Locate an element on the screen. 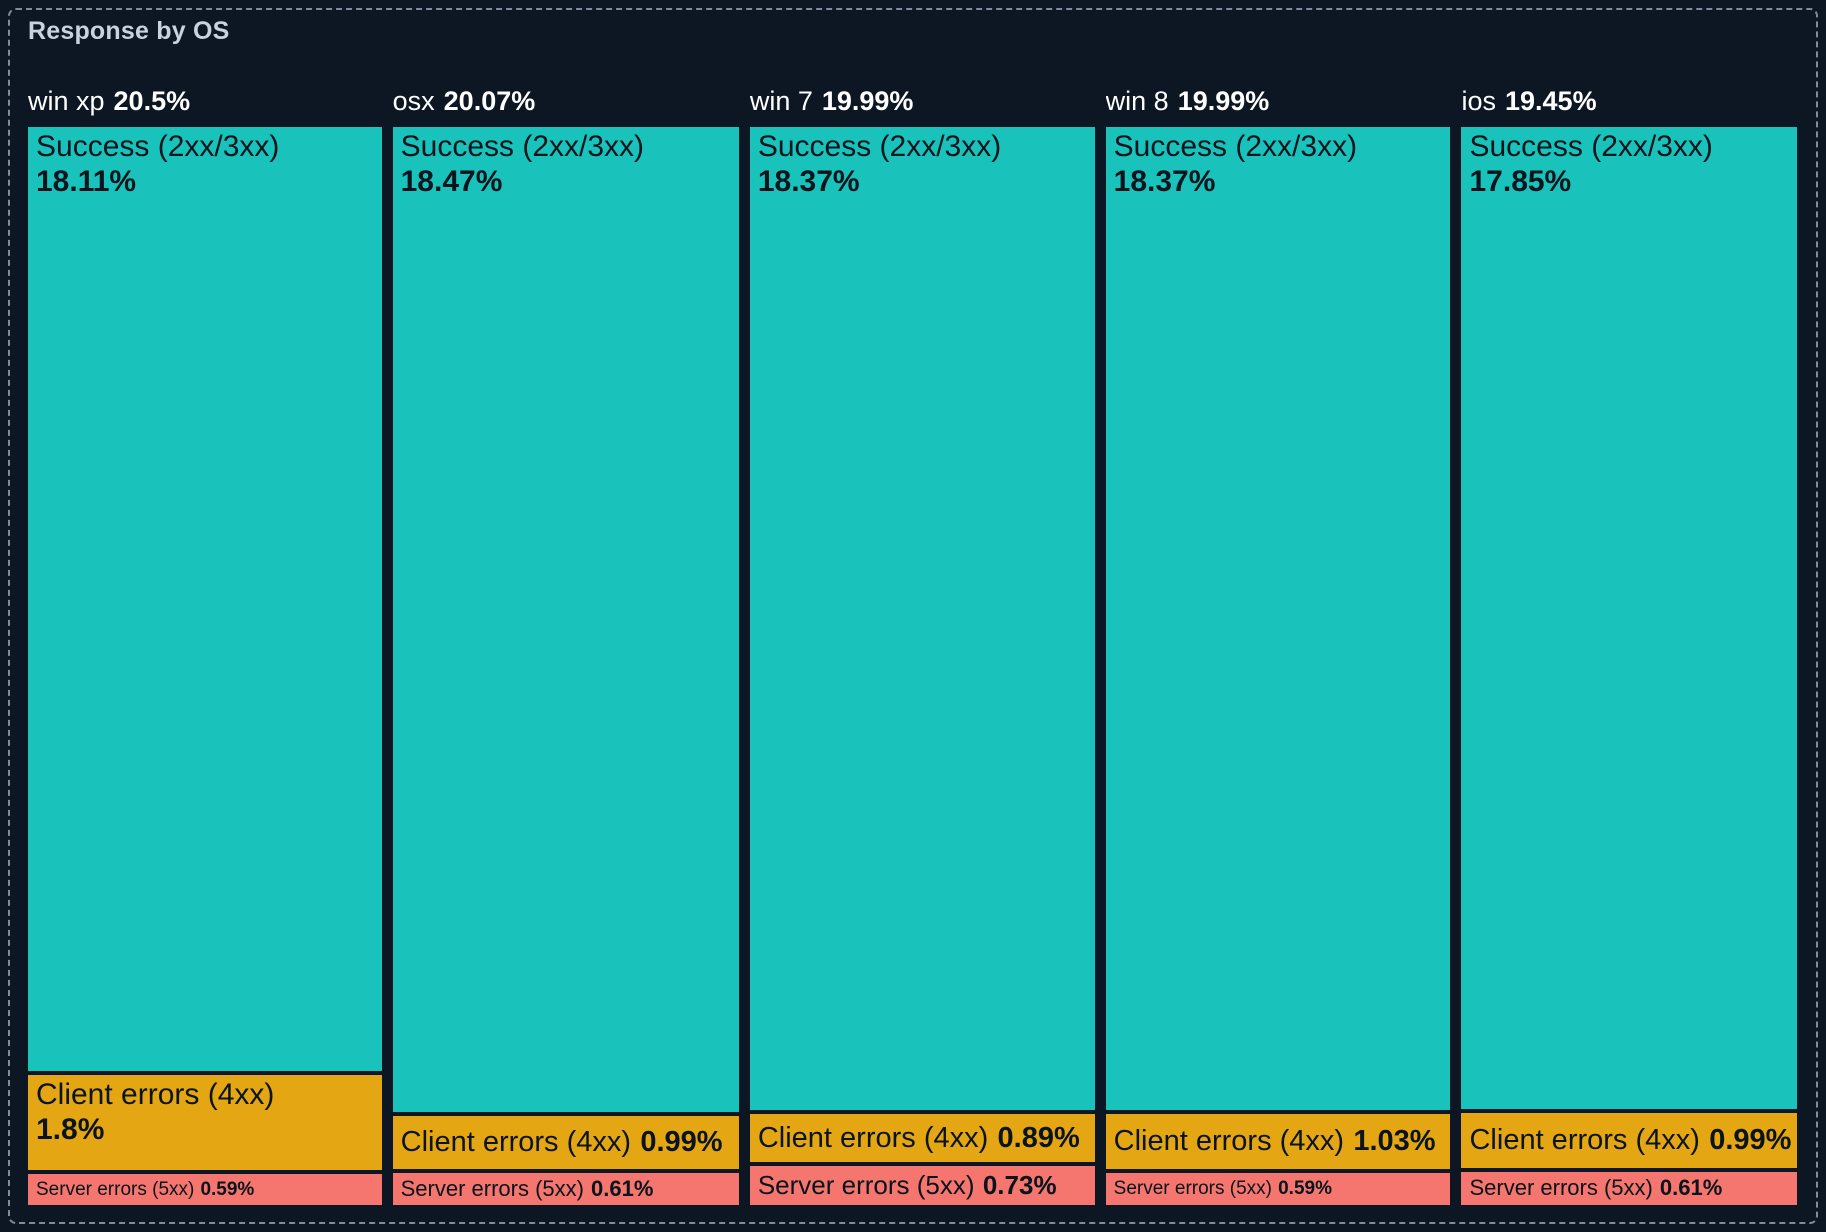  os-total: 20.07% is located at coordinates (489, 101).